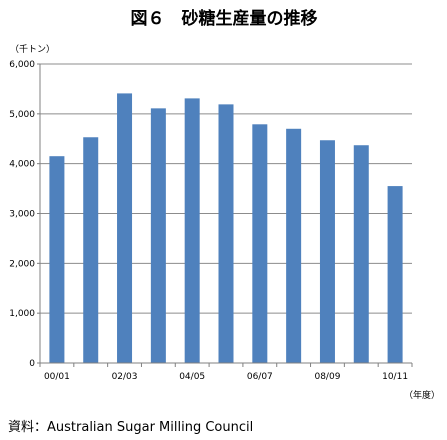 The width and height of the screenshot is (447, 440). I want to click on y-tick-label: 0, so click(32, 364).